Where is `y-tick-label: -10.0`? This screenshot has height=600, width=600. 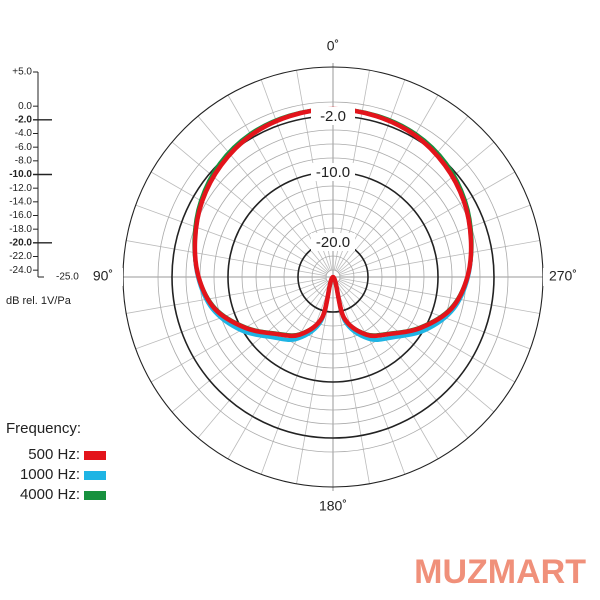 y-tick-label: -10.0 is located at coordinates (20, 174).